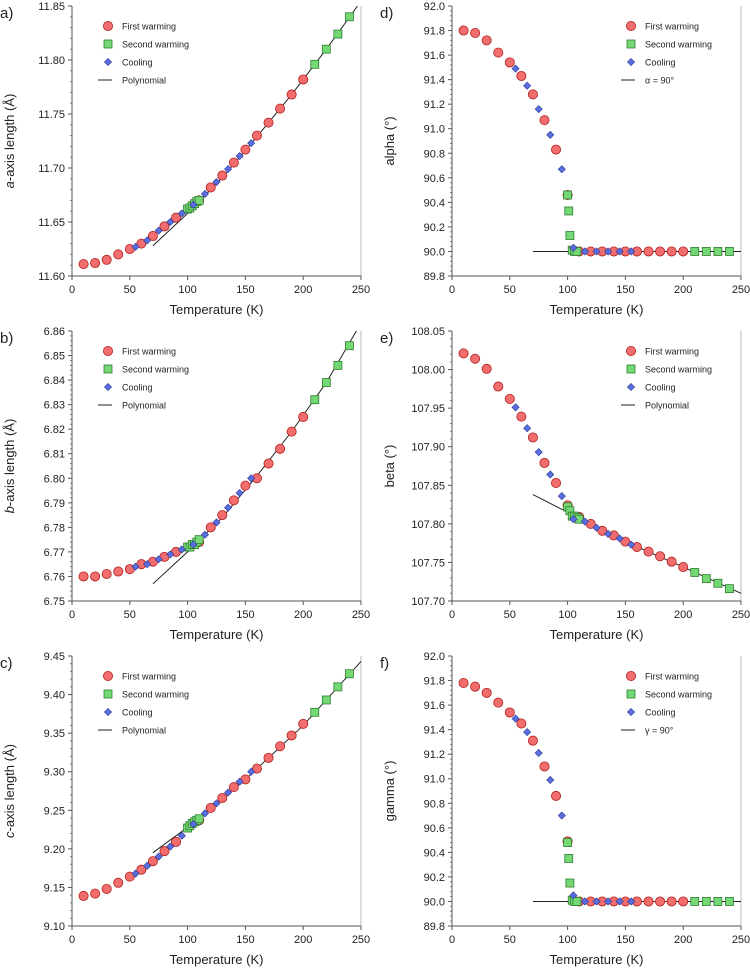 The image size is (750, 969). What do you see at coordinates (434, 228) in the screenshot?
I see `y-tick-label: 90.2` at bounding box center [434, 228].